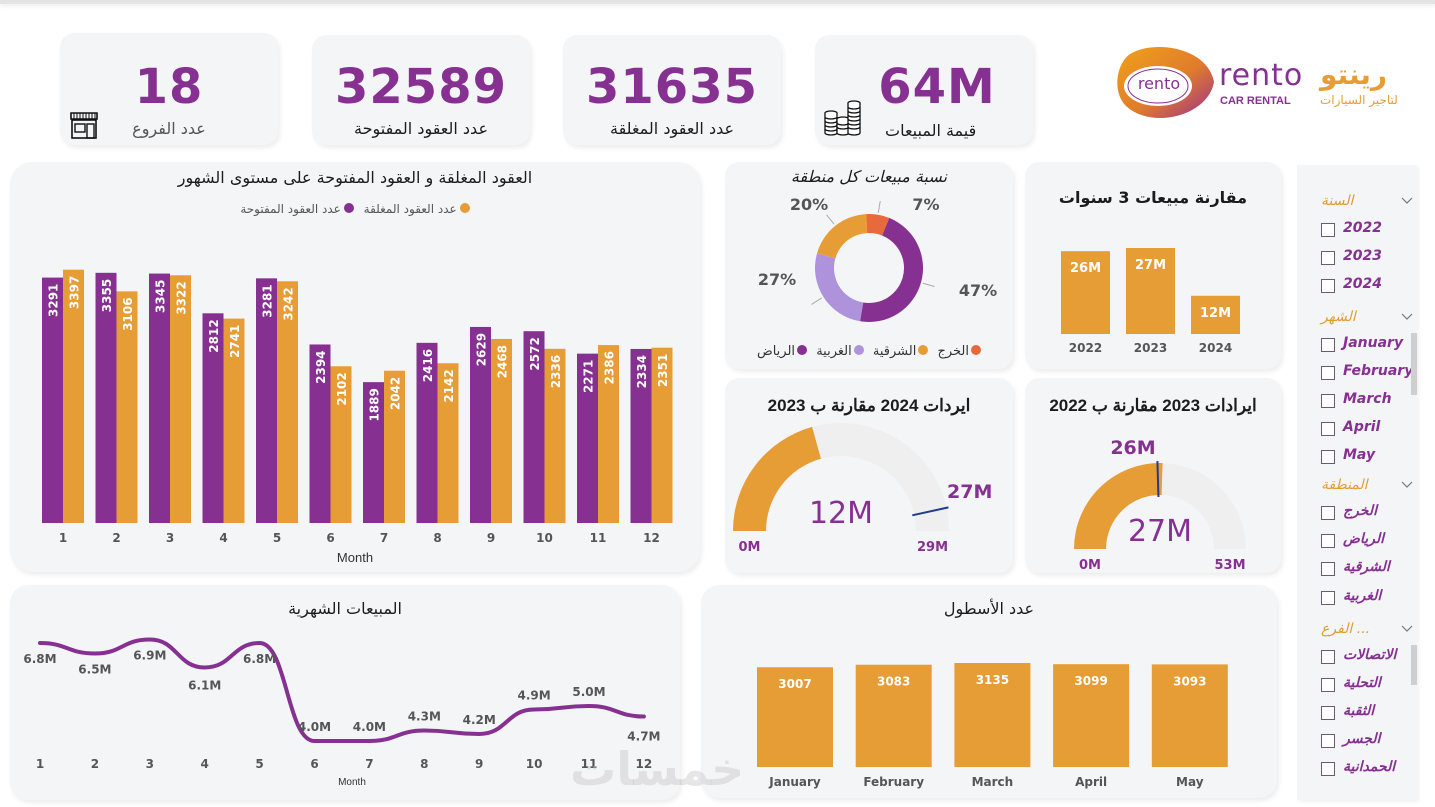 The image size is (1435, 807). What do you see at coordinates (869, 475) in the screenshot?
I see `gauge-2024-card: ايردات 2024 مقارنة ب 2023 12M 27M 0M 29M` at bounding box center [869, 475].